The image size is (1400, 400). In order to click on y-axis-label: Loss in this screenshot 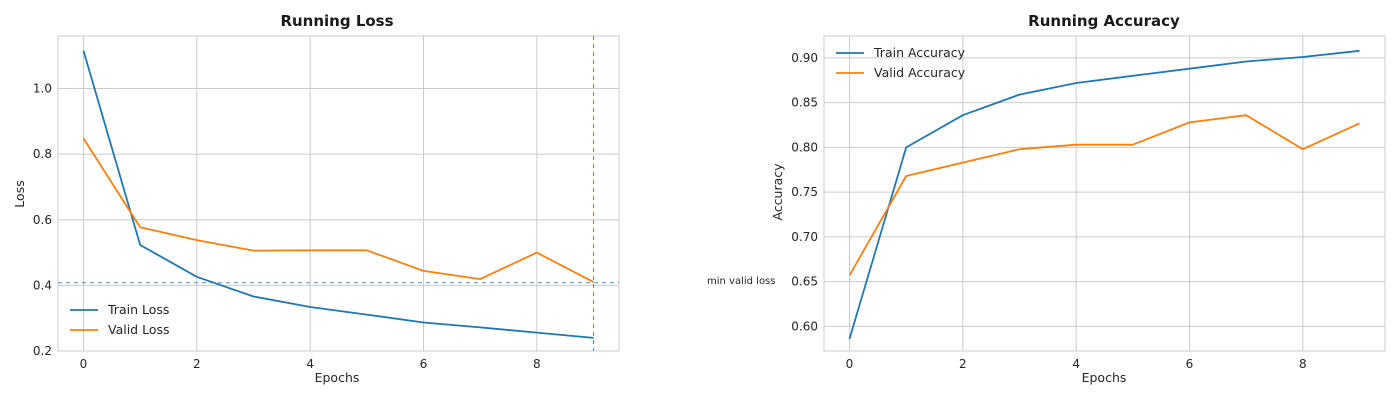, I will do `click(19, 193)`.